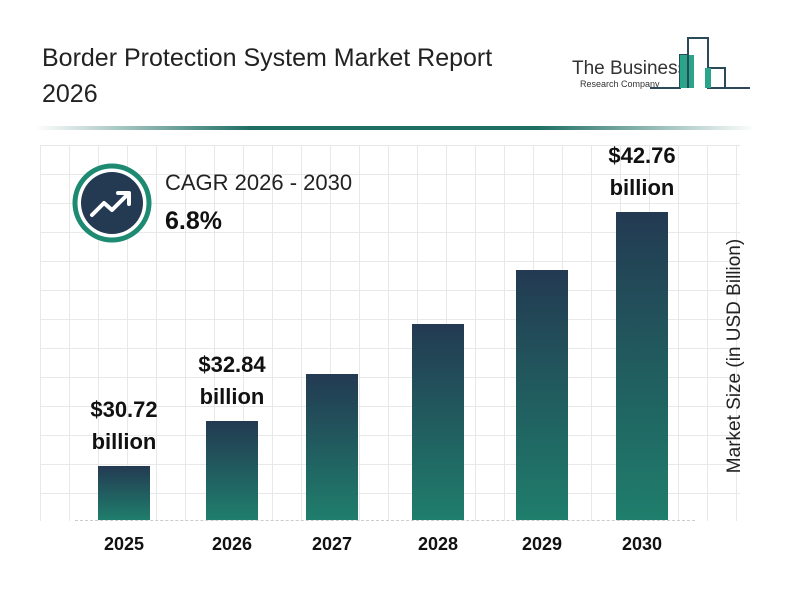 This screenshot has width=800, height=600. I want to click on cagr-value: 6.8%, so click(193, 221).